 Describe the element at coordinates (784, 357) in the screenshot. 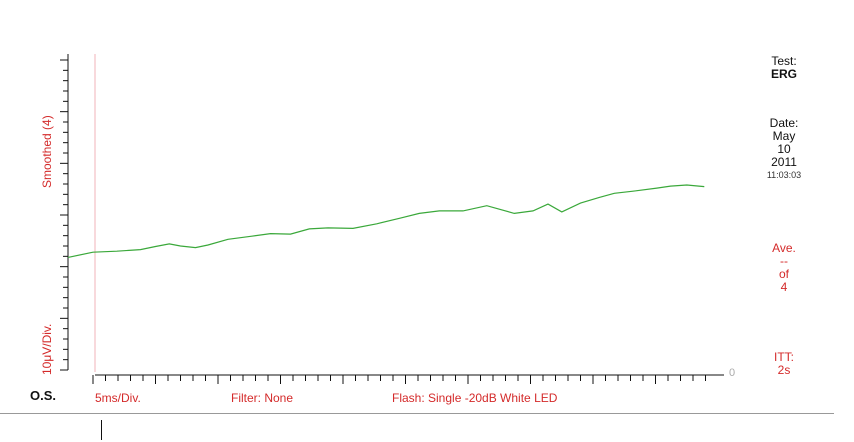

I see `itt-label: ITT:` at that location.